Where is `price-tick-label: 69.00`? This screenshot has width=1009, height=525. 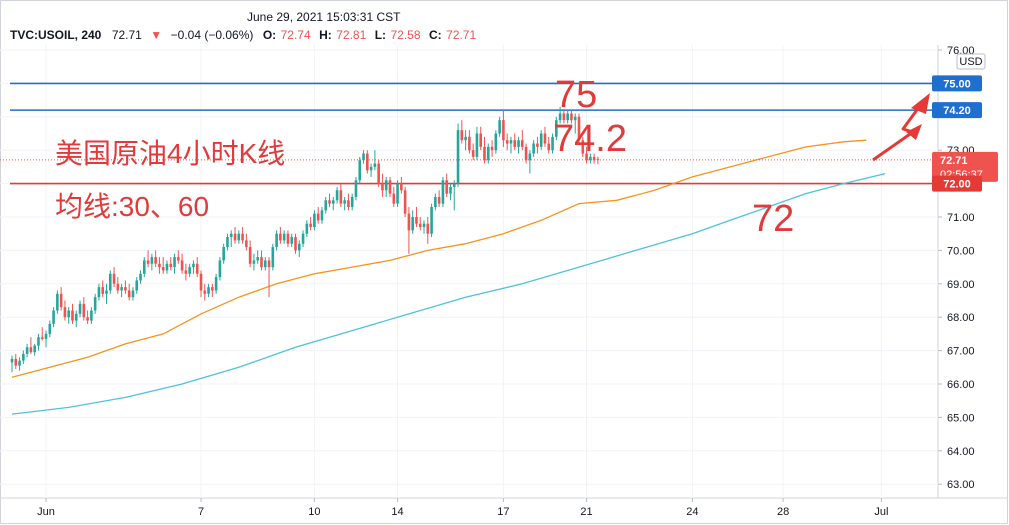 price-tick-label: 69.00 is located at coordinates (961, 285).